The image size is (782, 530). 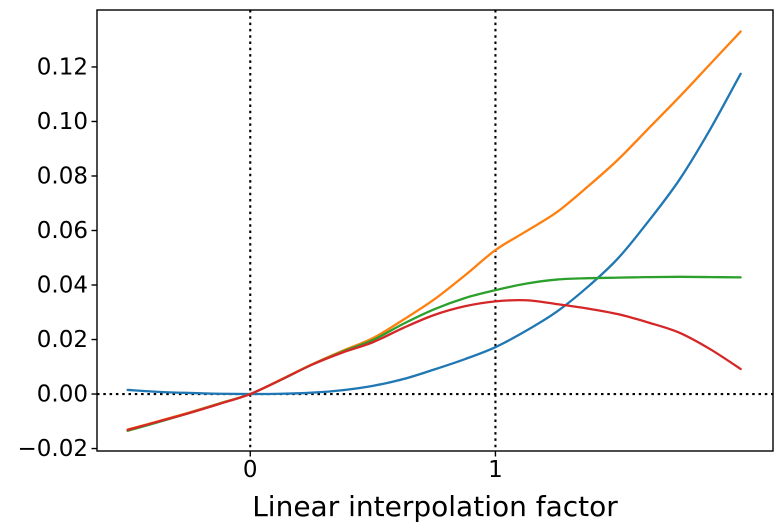 I want to click on y-tick-label: 0.06, so click(x=62, y=231).